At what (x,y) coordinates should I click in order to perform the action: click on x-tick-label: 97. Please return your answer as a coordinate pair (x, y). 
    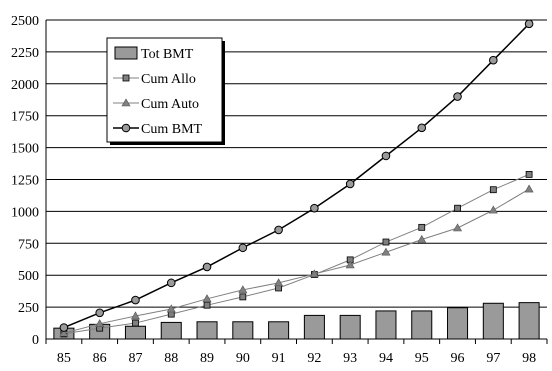
    Looking at the image, I should click on (493, 358).